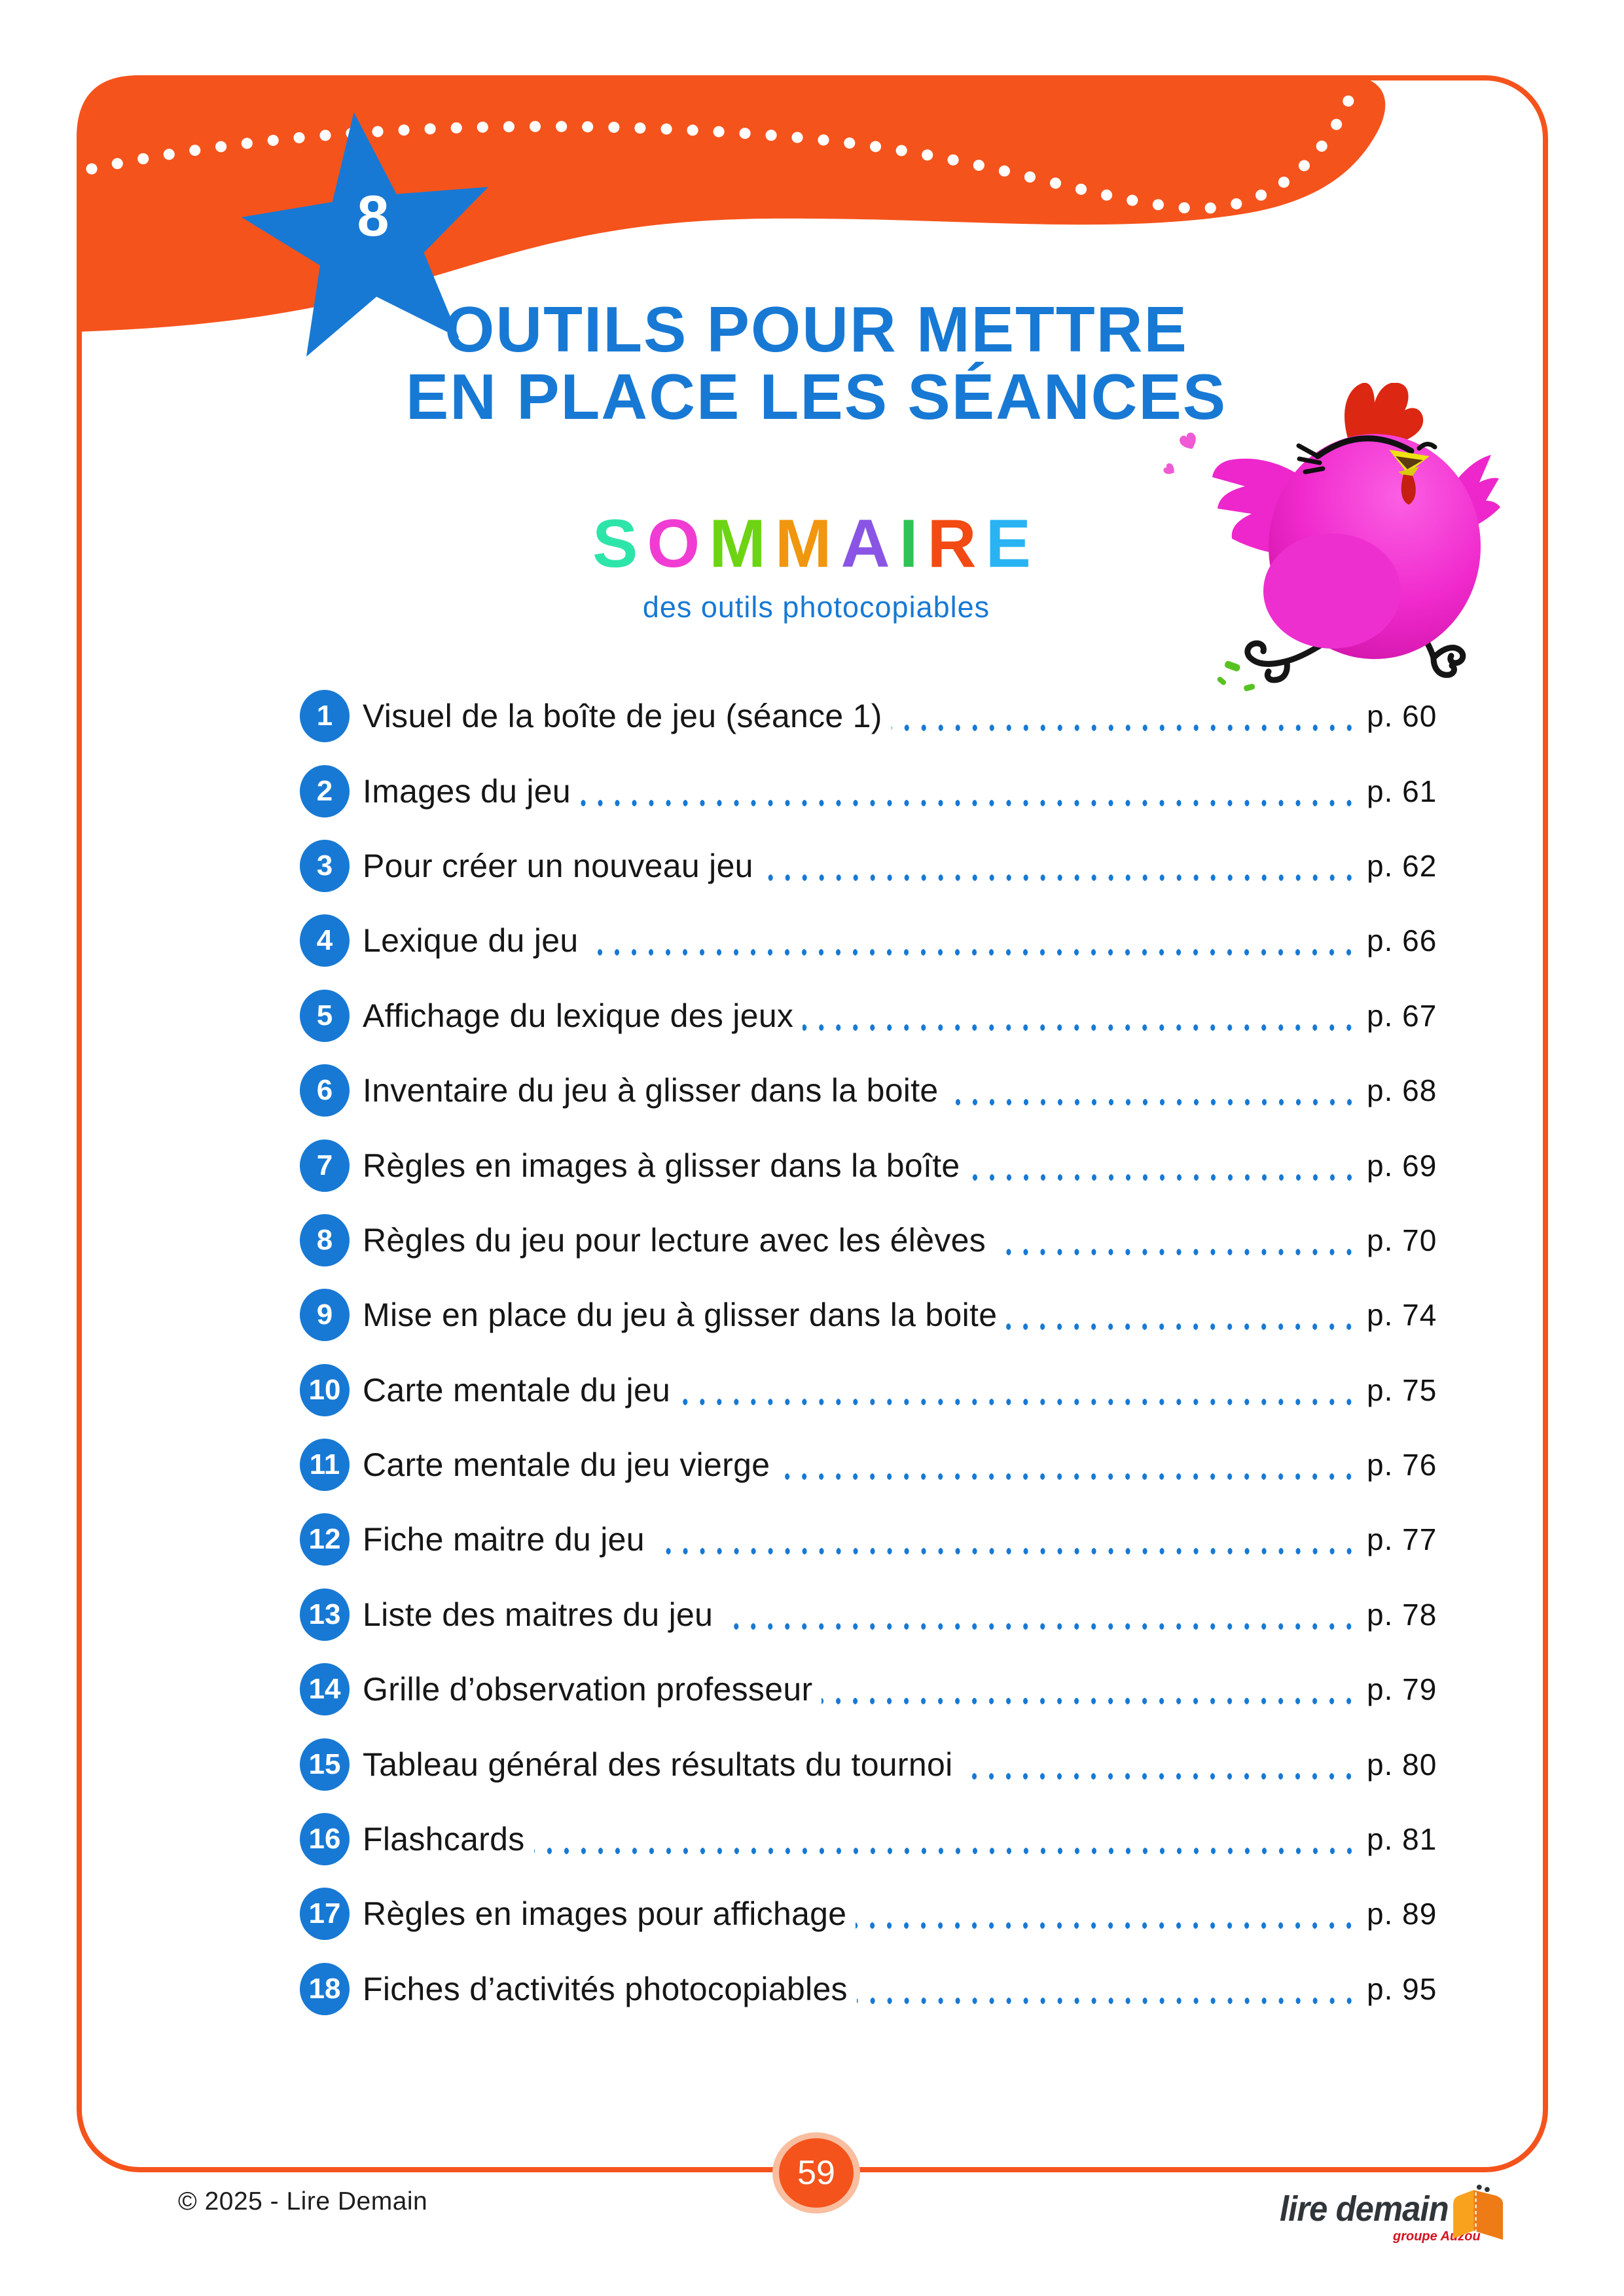 The height and width of the screenshot is (2296, 1624). I want to click on publisher-logo: lire demain groupe Auzou, so click(1410, 2228).